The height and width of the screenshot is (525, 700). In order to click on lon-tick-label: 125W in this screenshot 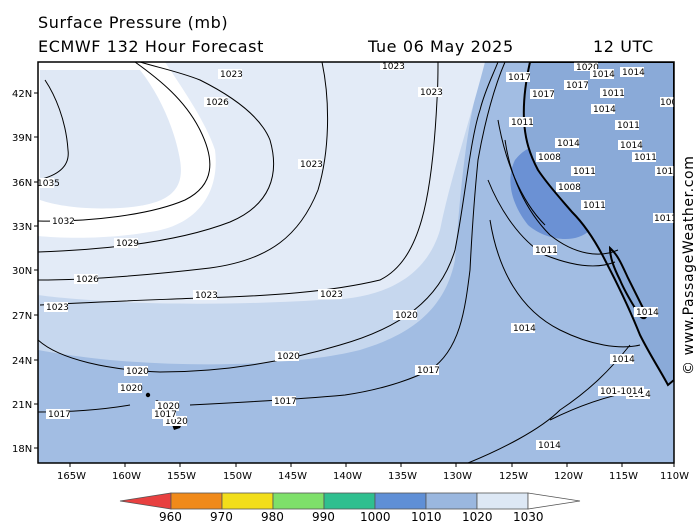, I will do `click(513, 476)`.